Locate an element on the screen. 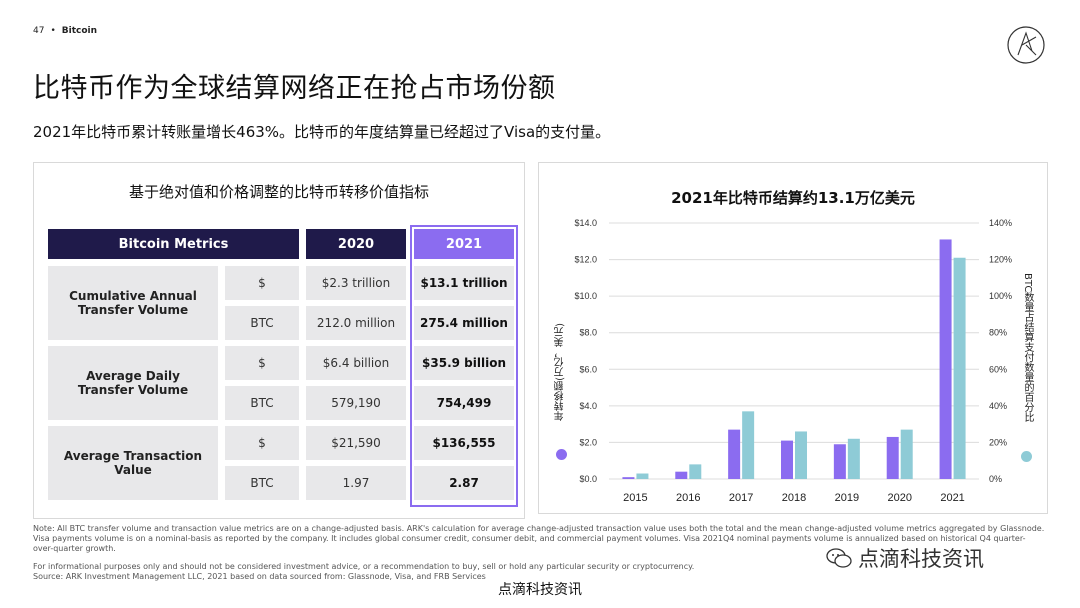 This screenshot has width=1080, height=608. y-tick-label-right: 20% is located at coordinates (998, 442).